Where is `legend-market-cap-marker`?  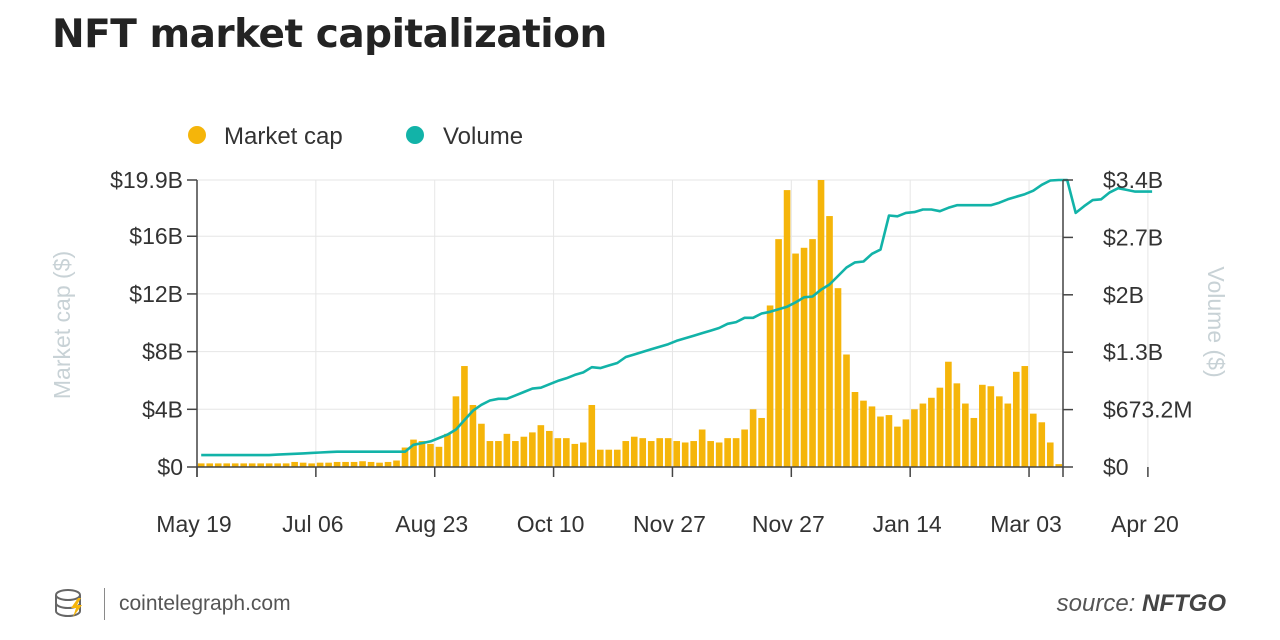 legend-market-cap-marker is located at coordinates (197, 135).